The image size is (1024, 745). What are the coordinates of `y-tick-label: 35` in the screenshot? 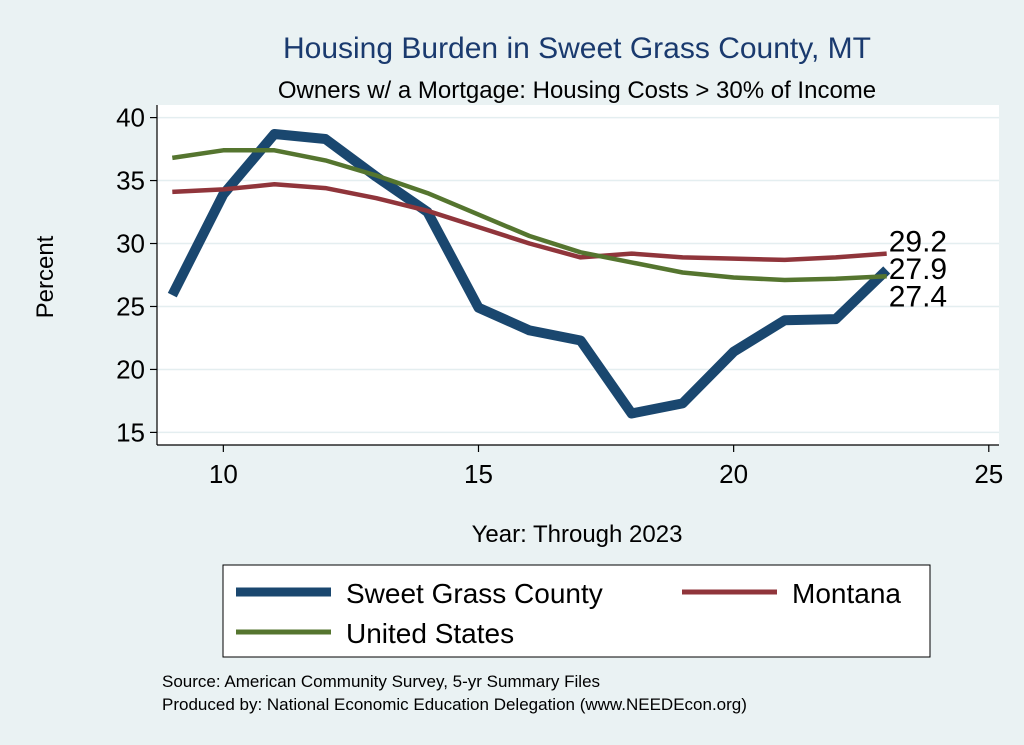 It's located at (130, 181).